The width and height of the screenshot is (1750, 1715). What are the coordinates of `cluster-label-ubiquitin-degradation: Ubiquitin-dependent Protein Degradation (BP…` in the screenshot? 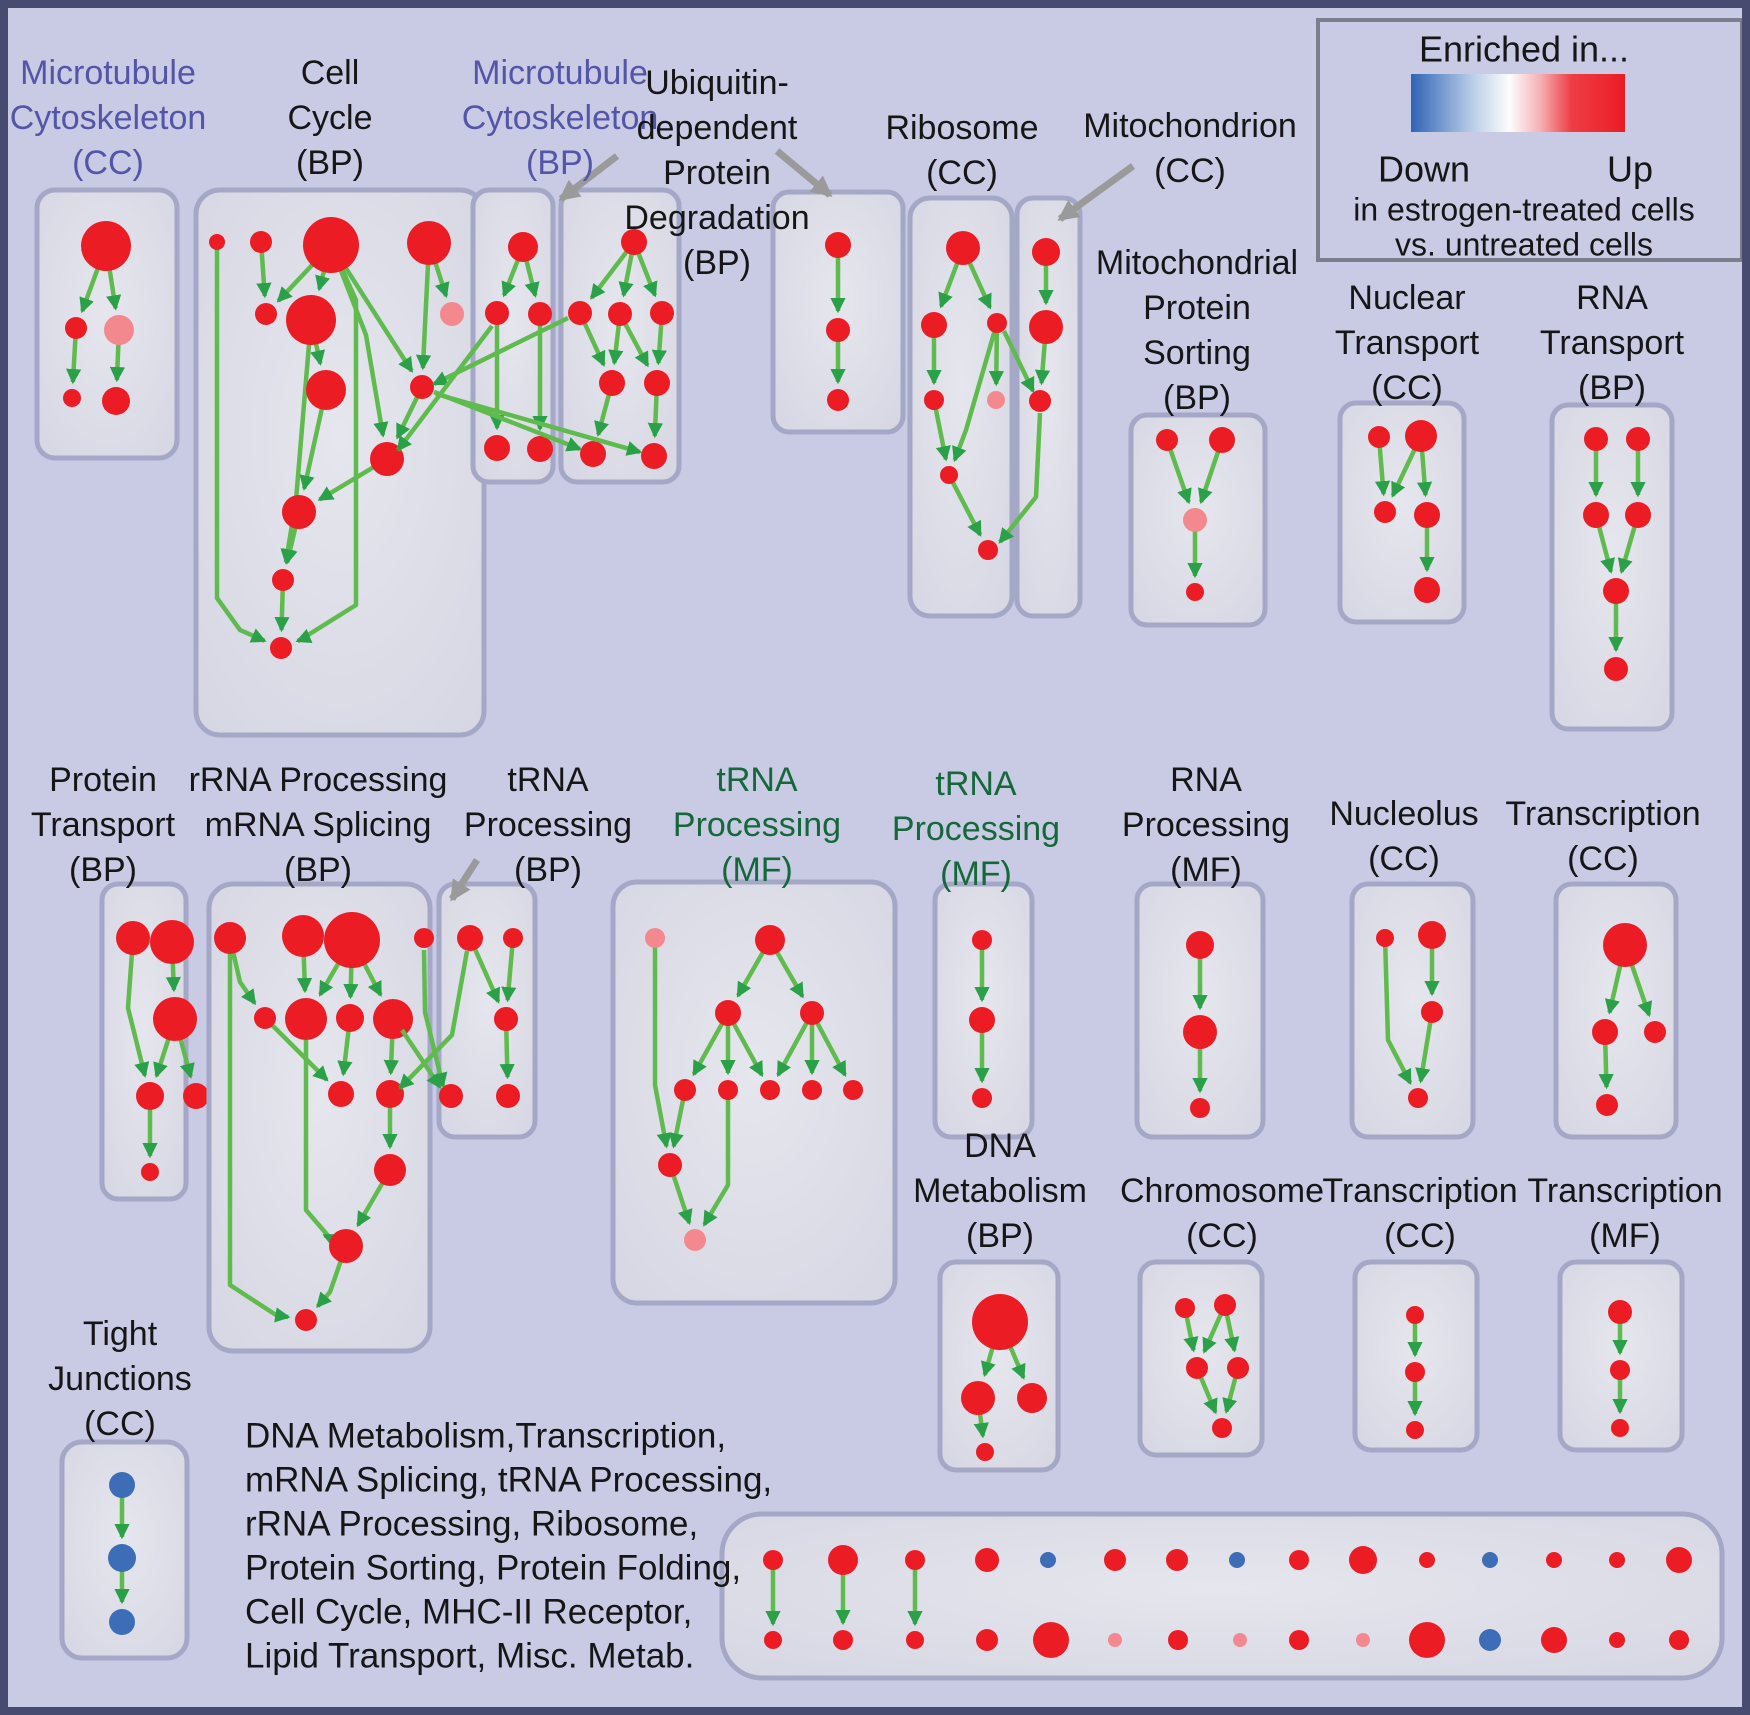 It's located at (716, 173).